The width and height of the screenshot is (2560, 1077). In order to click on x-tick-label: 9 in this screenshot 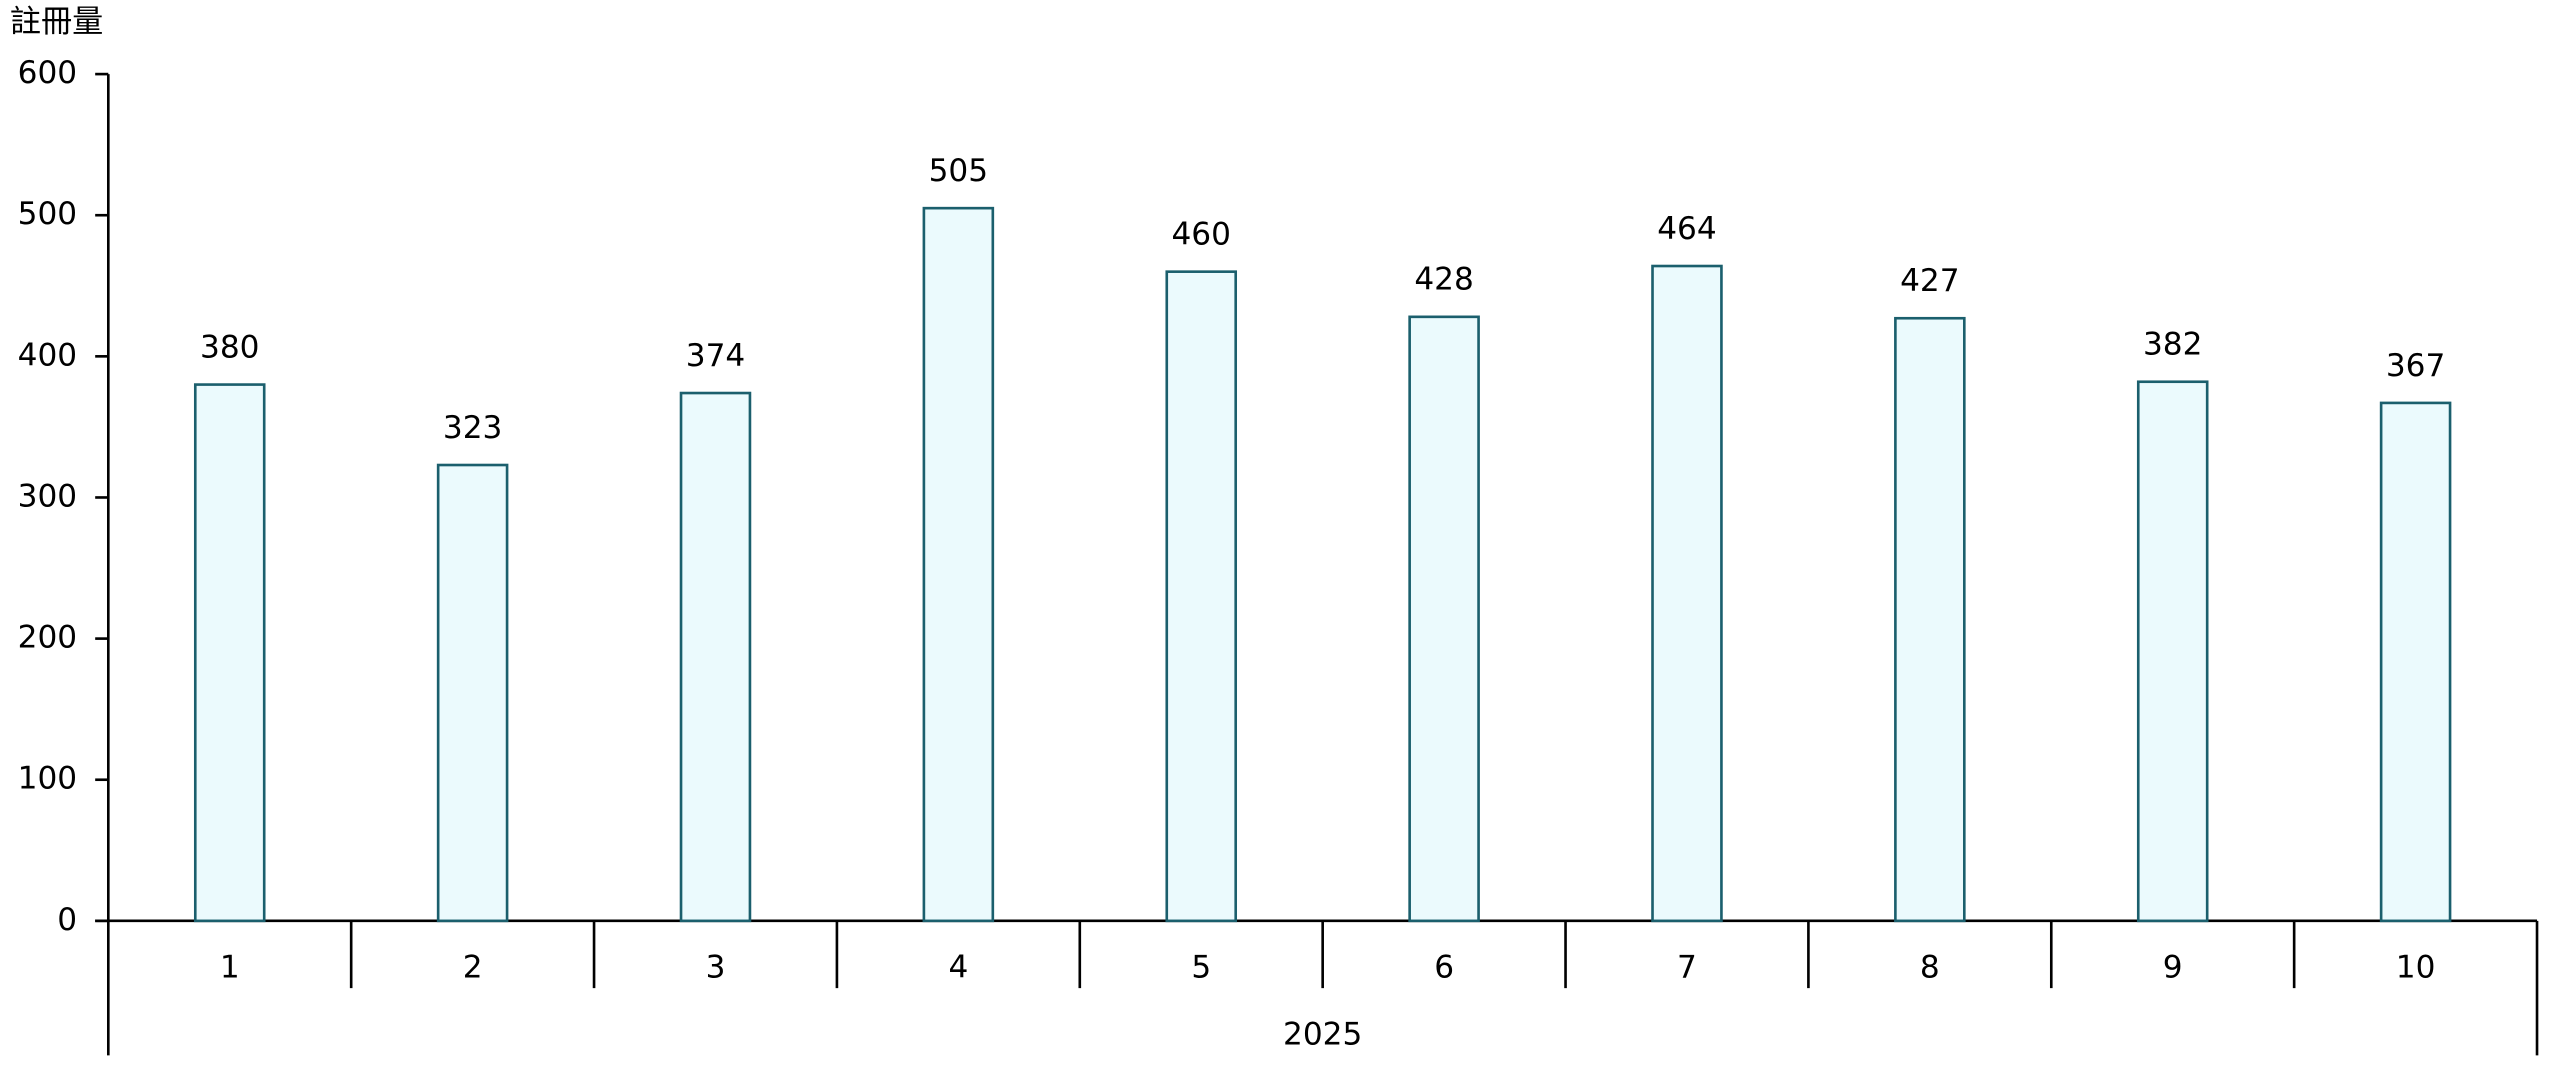, I will do `click(2173, 967)`.